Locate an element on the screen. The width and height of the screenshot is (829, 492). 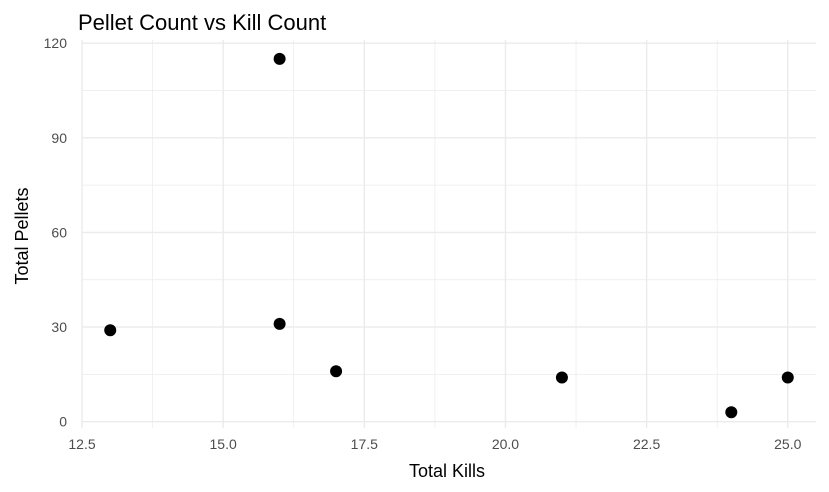
x-tick-labels: 12.5 15.0 17.5 20.0 22.5 25.0 is located at coordinates (434, 444).